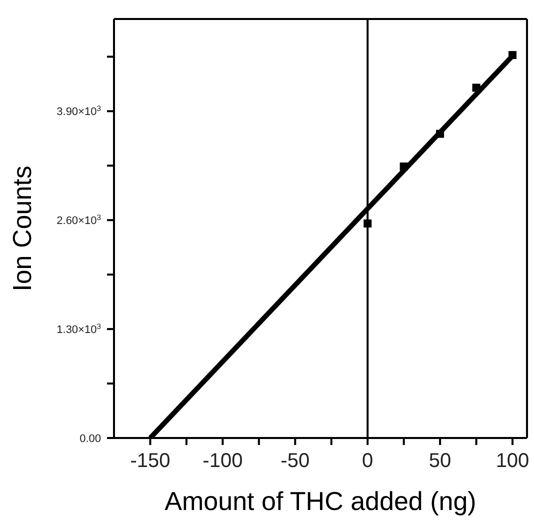  What do you see at coordinates (150, 461) in the screenshot?
I see `x-tick-label: -150` at bounding box center [150, 461].